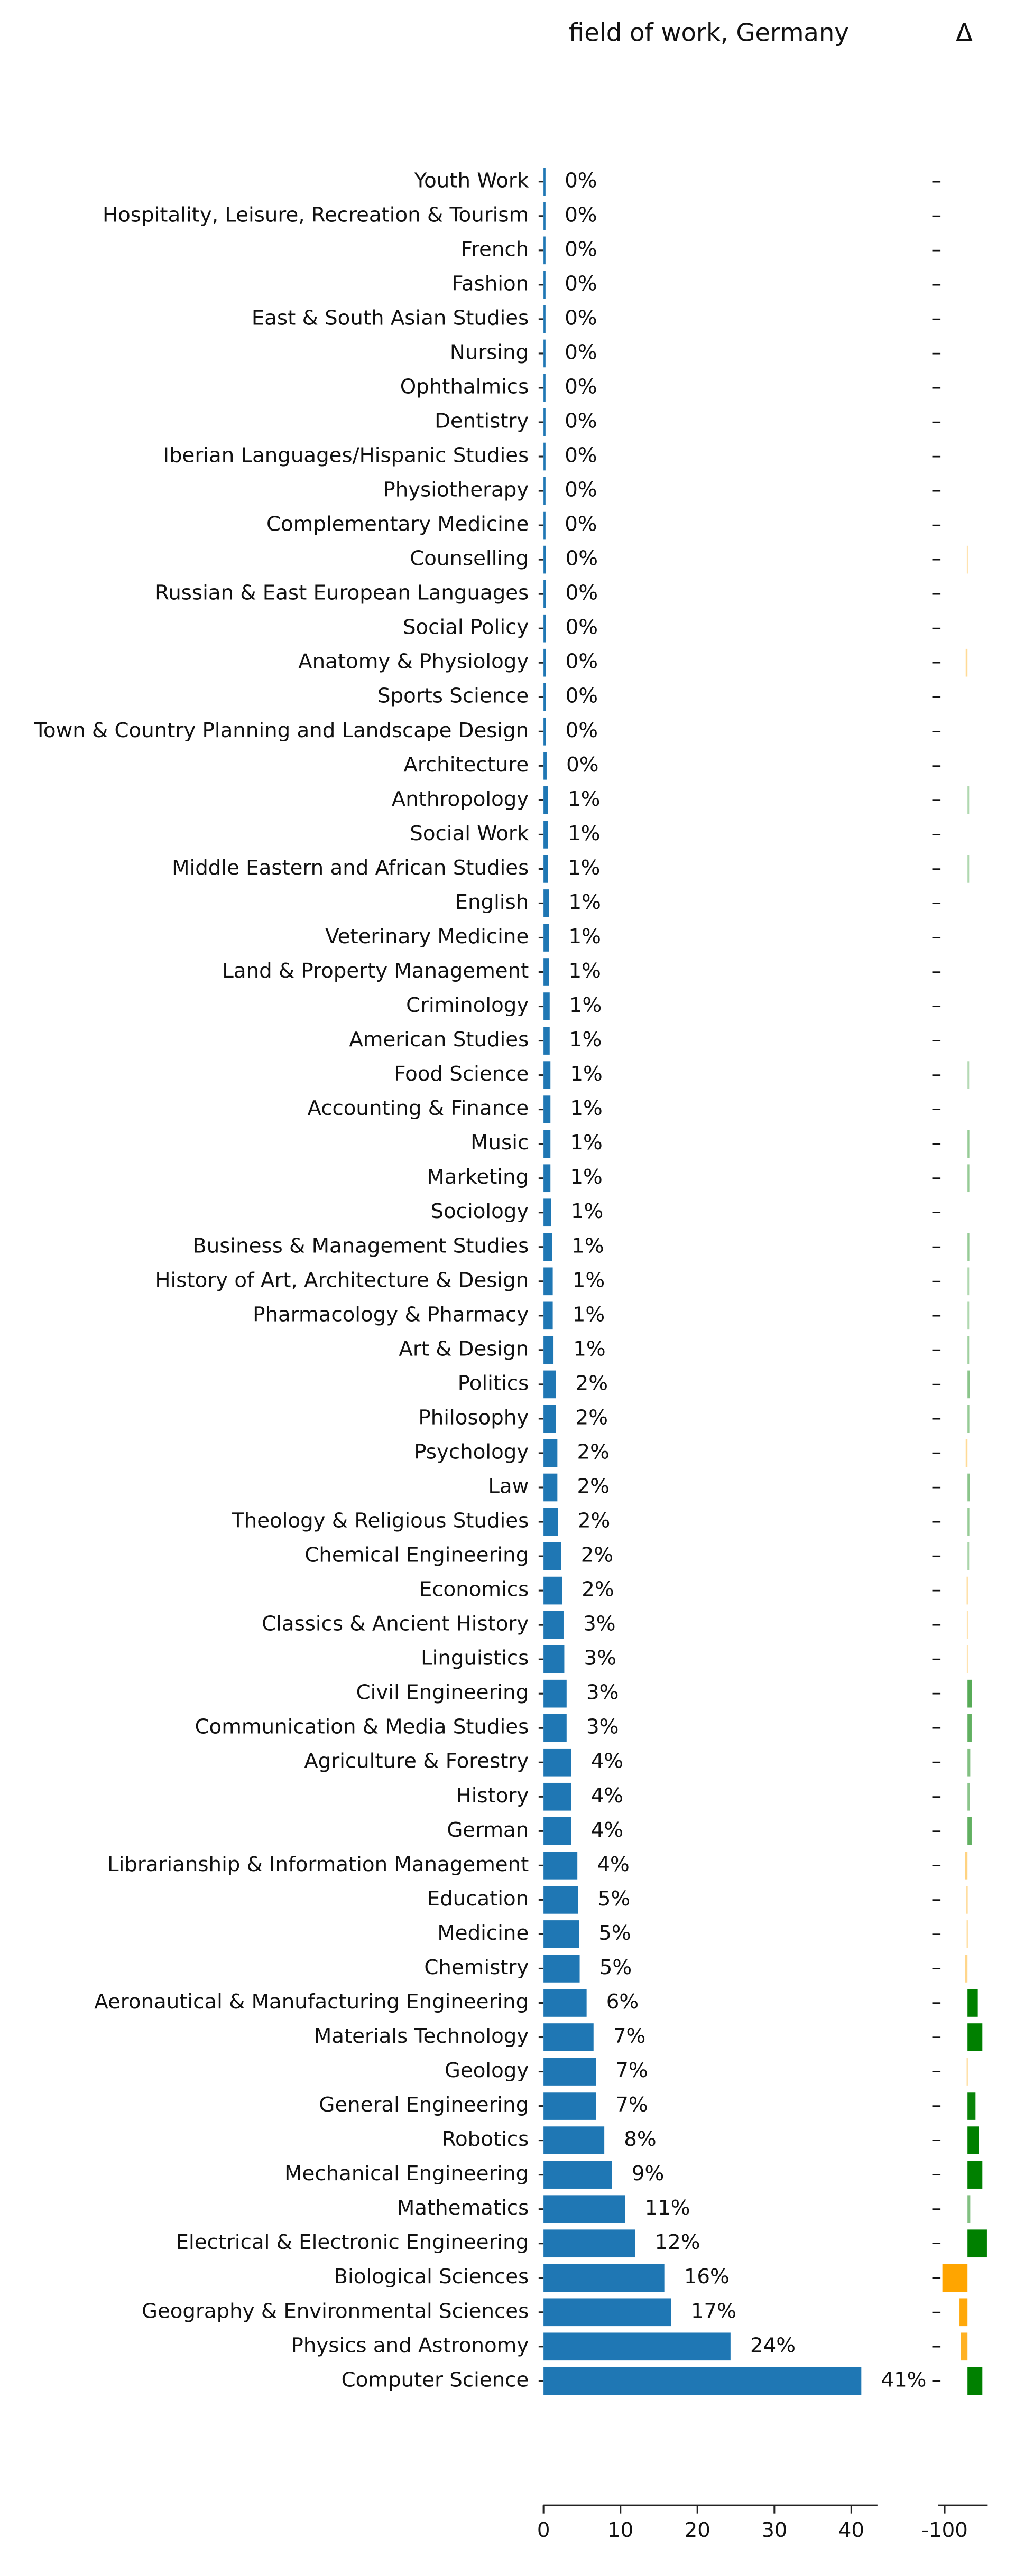 This screenshot has height=2576, width=1015. Describe the element at coordinates (466, 628) in the screenshot. I see `y-tick-label: Social Policy` at that location.